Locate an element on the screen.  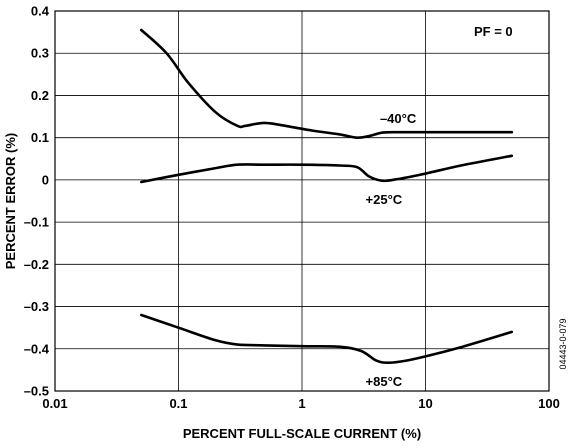
x-tick-label: 100 is located at coordinates (549, 403).